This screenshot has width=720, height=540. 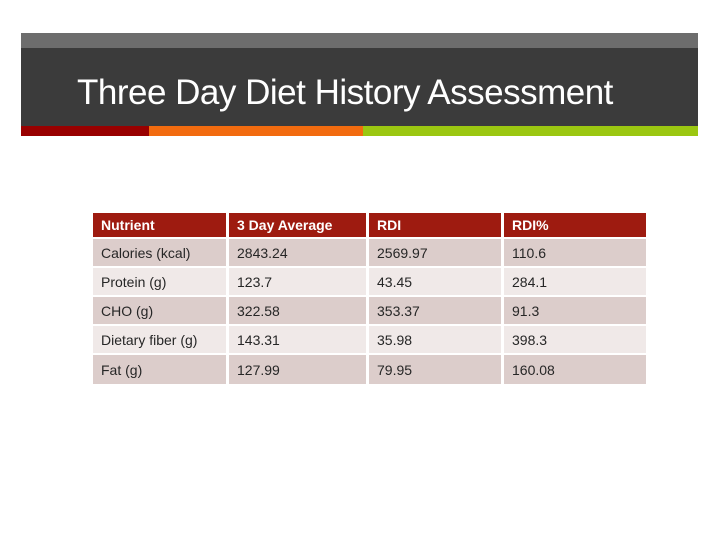 I want to click on accent-stripe, so click(x=359, y=131).